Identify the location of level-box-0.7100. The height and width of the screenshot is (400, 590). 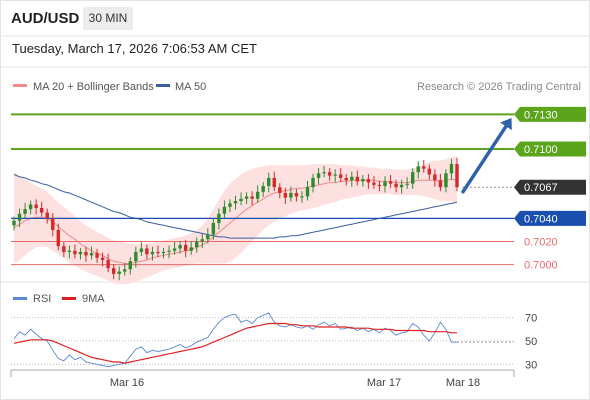
(550, 149).